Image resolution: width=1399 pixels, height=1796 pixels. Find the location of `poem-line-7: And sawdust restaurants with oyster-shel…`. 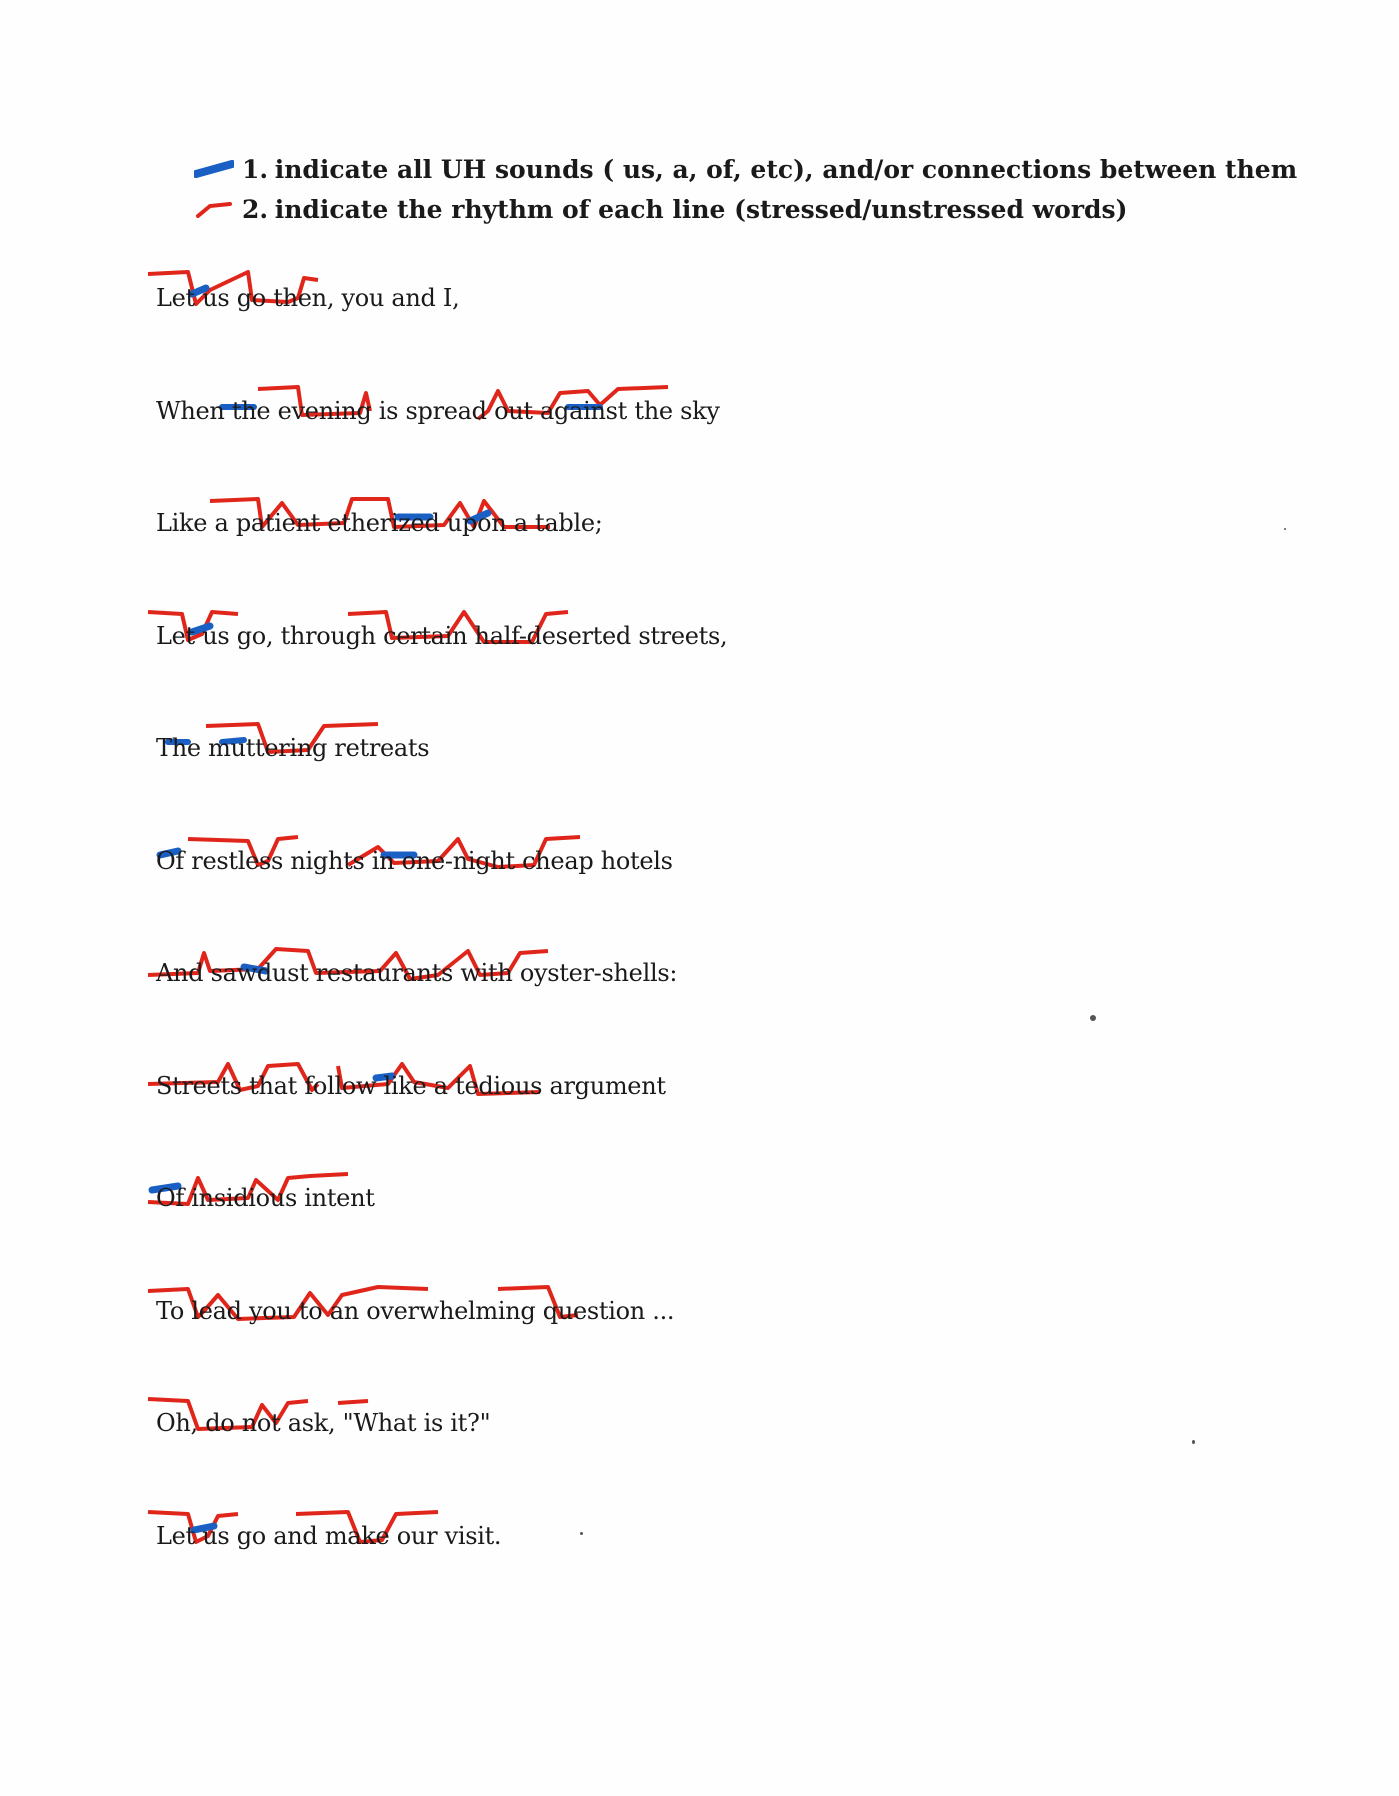

poem-line-7: And sawdust restaurants with oyster-shel… is located at coordinates (701, 1006).